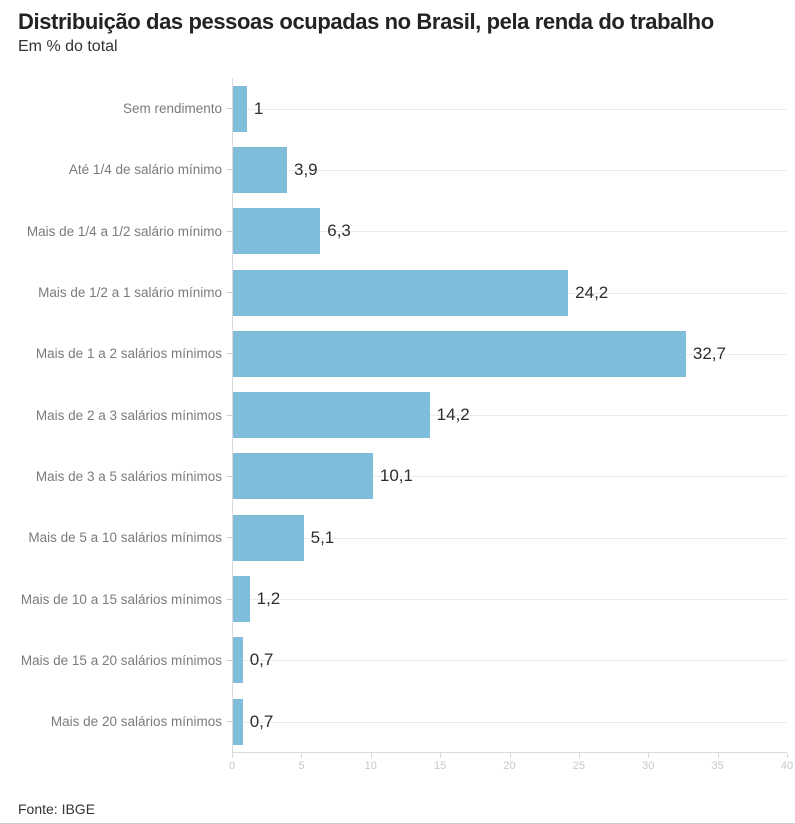  I want to click on category-label: Mais de 3 a 5 salários mínimos, so click(128, 476).